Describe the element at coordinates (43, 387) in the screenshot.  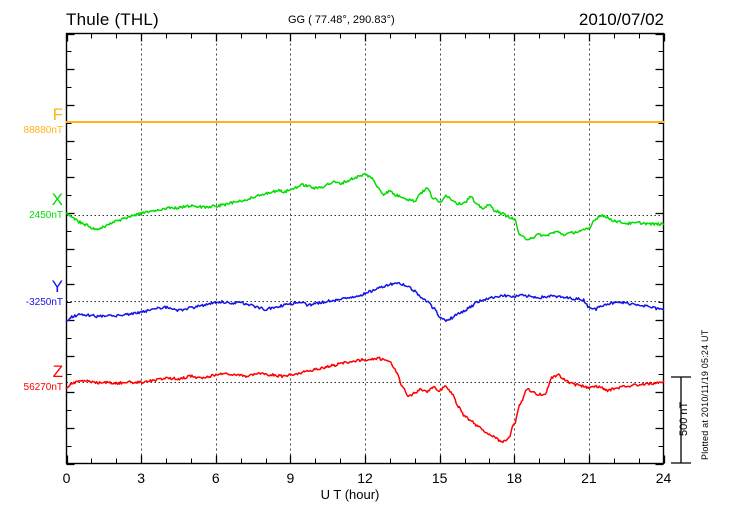
I see `component-value-z: 56270nT` at that location.